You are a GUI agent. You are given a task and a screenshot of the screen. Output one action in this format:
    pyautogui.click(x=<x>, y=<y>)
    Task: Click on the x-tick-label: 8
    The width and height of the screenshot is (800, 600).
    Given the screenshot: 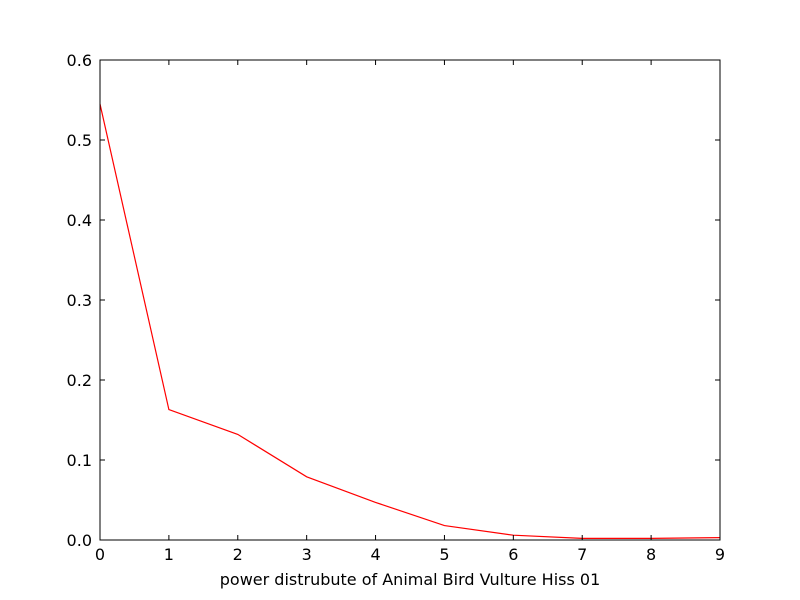 What is the action you would take?
    pyautogui.click(x=651, y=554)
    